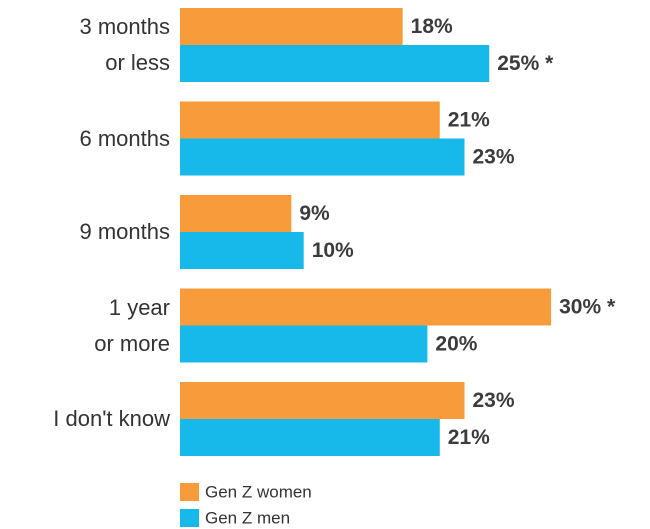 The width and height of the screenshot is (650, 529). Describe the element at coordinates (525, 63) in the screenshot. I see `value-label: 25% *` at that location.